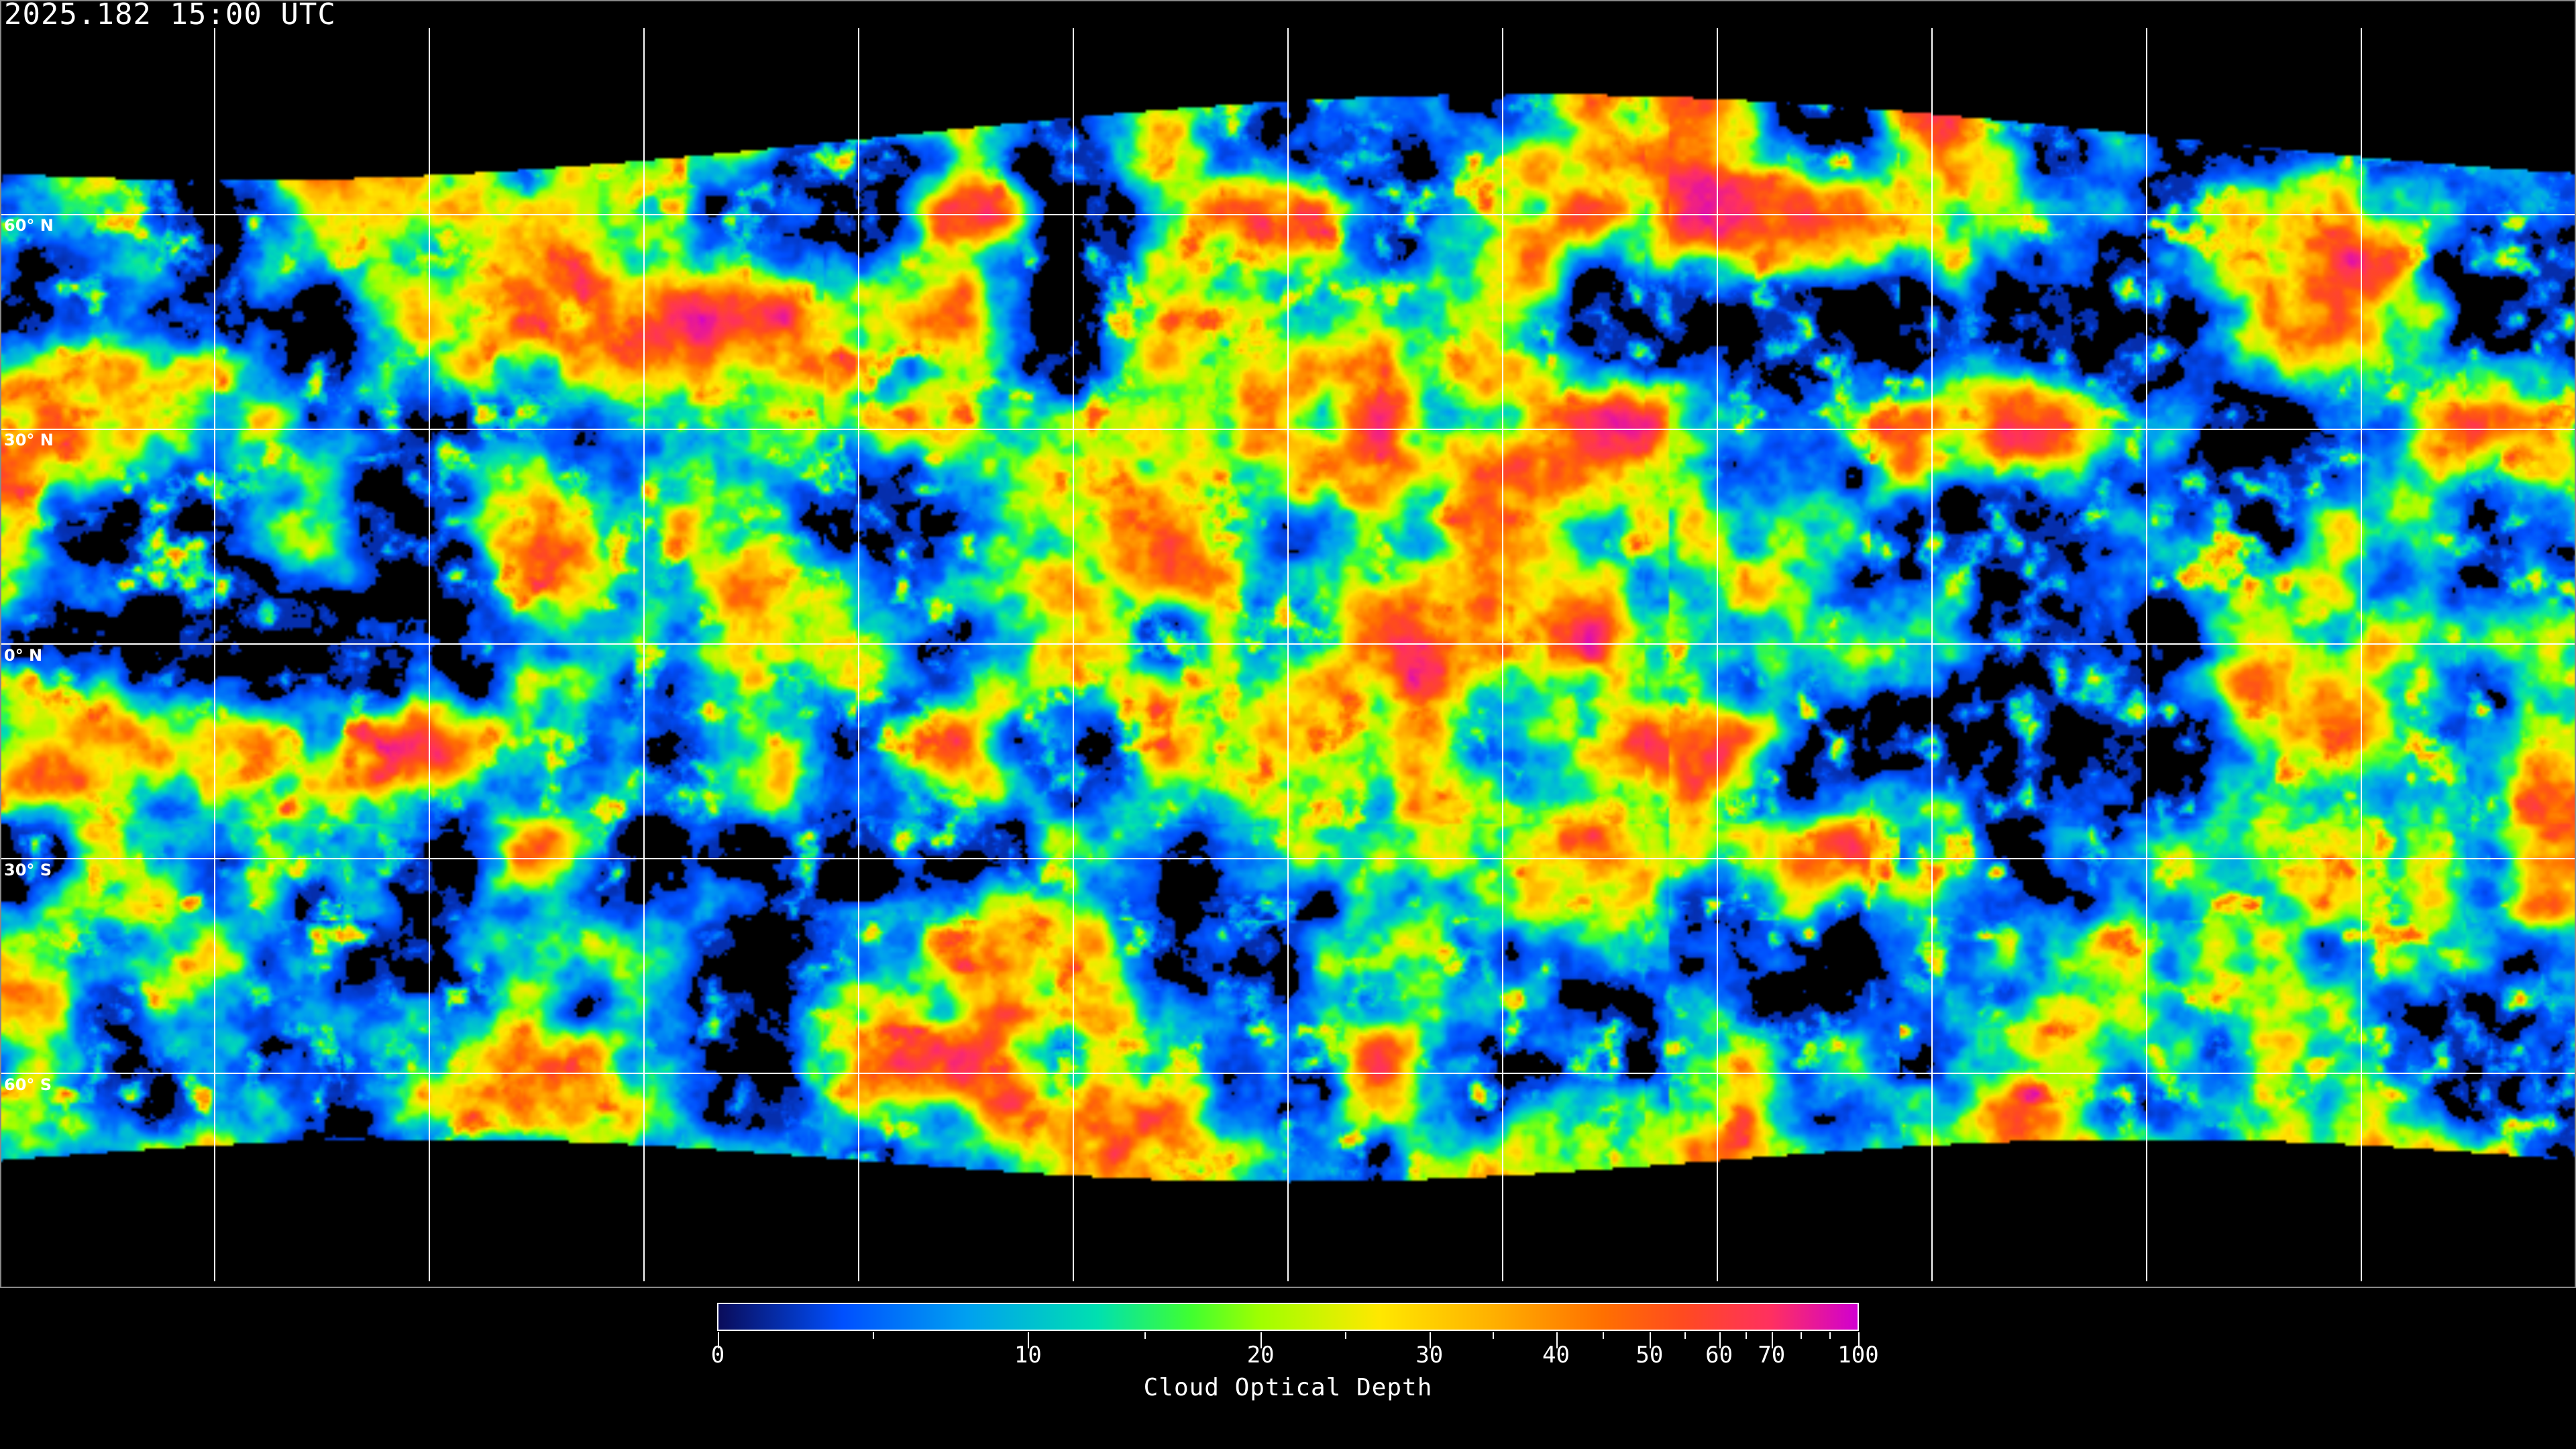  Describe the element at coordinates (1289, 1340) in the screenshot. I see `colorbar-ticks` at that location.